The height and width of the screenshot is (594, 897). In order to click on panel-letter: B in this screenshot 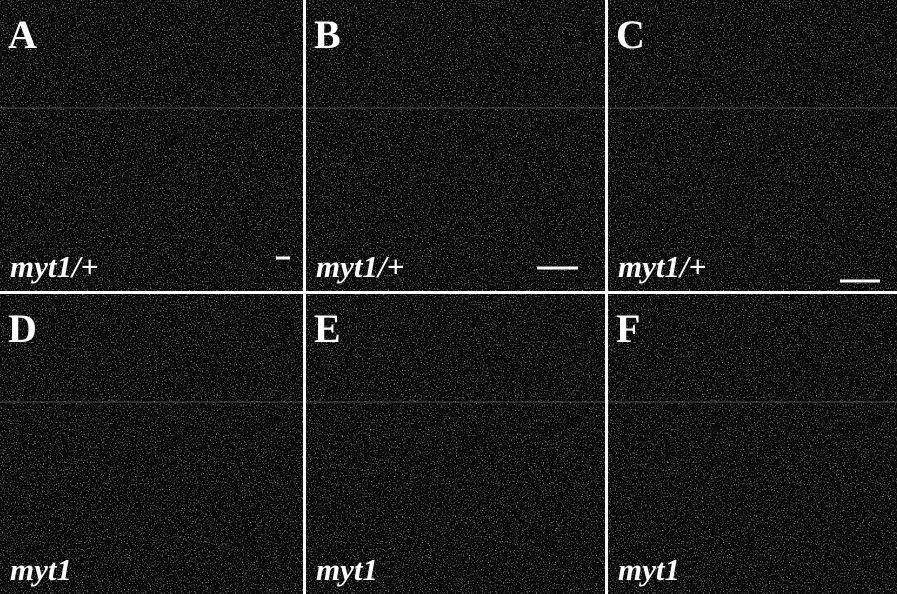, I will do `click(327, 34)`.